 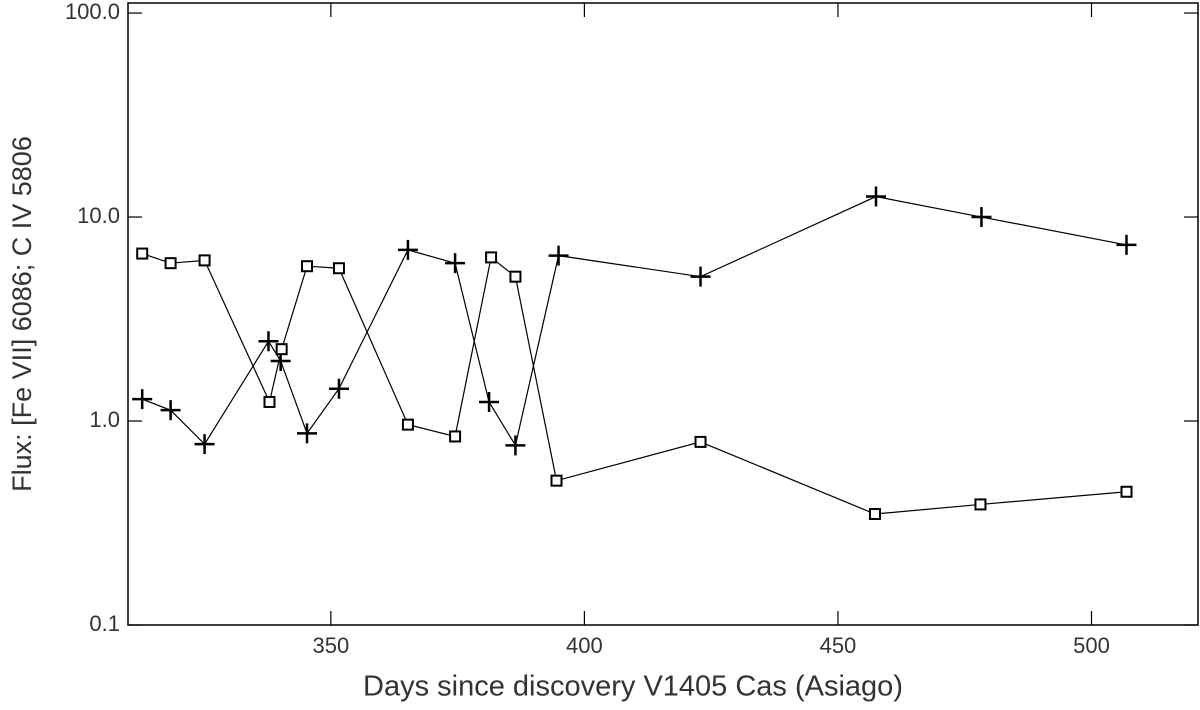 I want to click on x-tick-label: 350, so click(x=330, y=645).